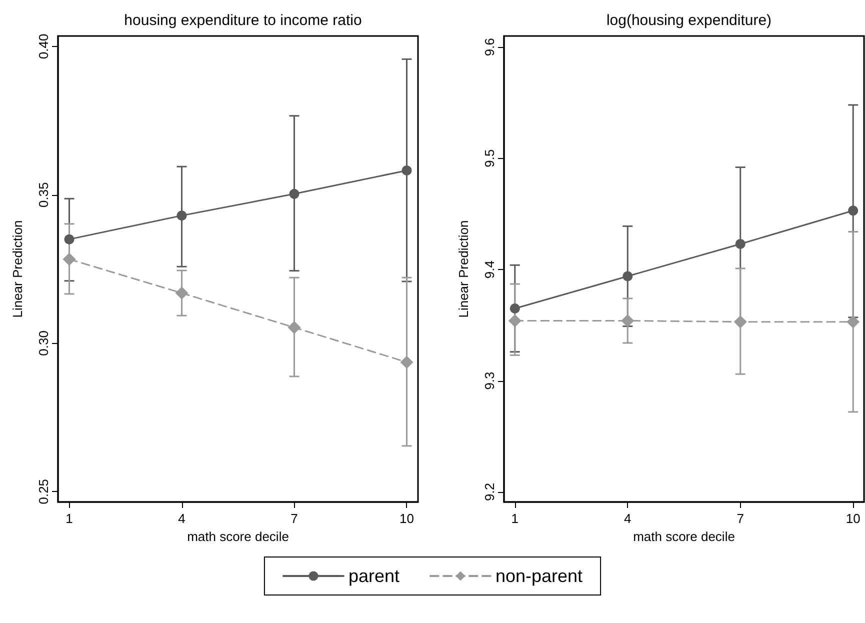 The image size is (865, 623). Describe the element at coordinates (43, 343) in the screenshot. I see `y-tick-label: 0.30` at that location.